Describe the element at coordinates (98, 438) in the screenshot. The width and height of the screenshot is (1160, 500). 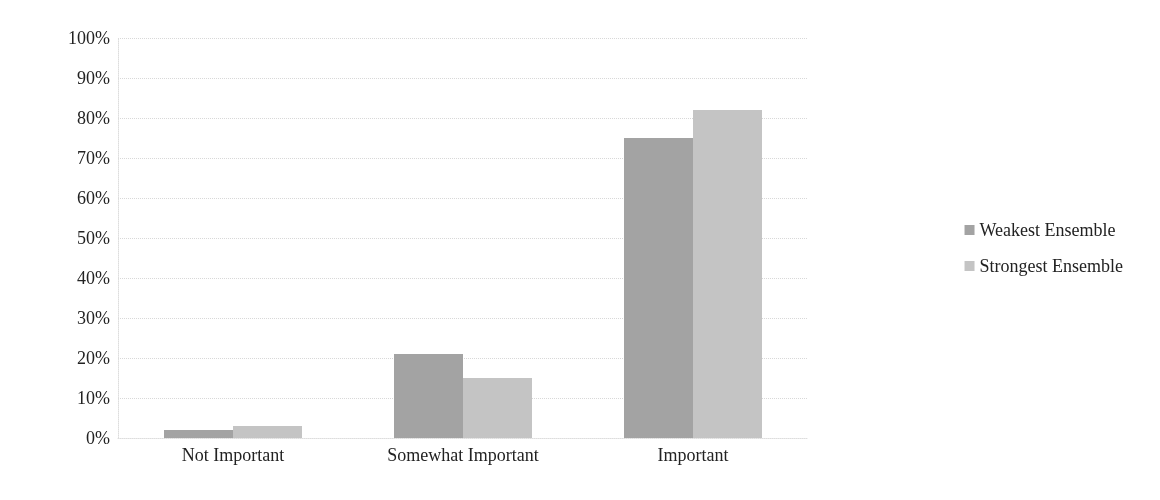
I see `y-tick-label: 0%` at that location.